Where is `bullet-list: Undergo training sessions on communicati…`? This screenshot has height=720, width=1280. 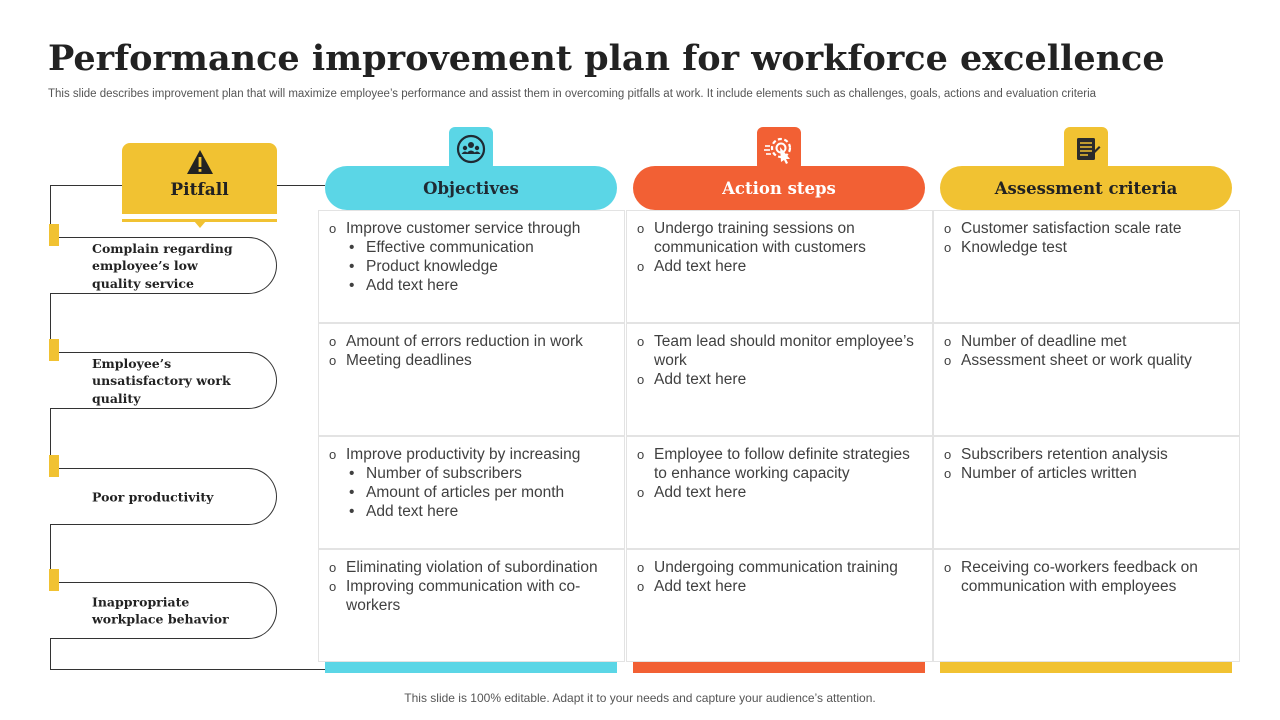 bullet-list: Undergo training sessions on communicati… is located at coordinates (779, 247).